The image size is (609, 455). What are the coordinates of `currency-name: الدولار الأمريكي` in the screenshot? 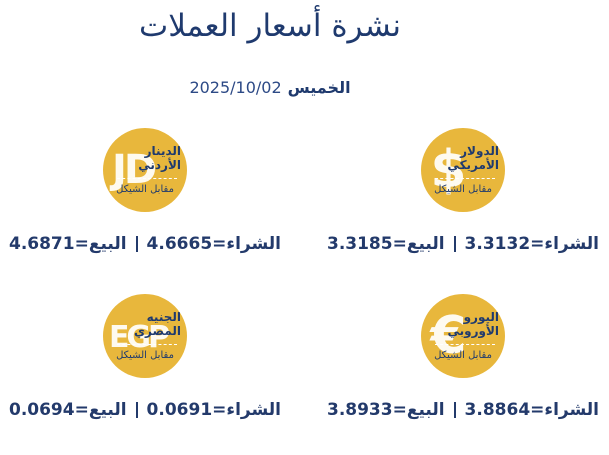 It's located at (473, 158).